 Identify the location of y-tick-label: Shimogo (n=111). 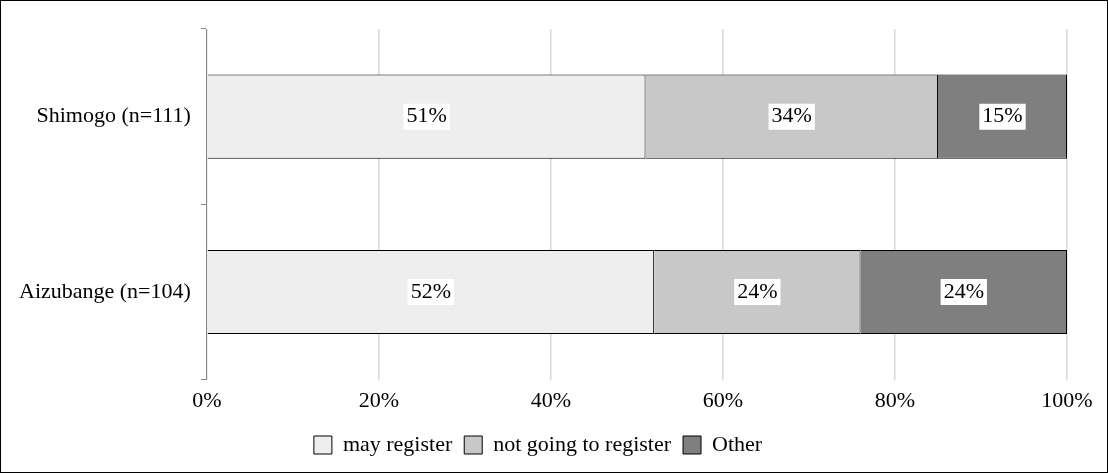
(113, 115).